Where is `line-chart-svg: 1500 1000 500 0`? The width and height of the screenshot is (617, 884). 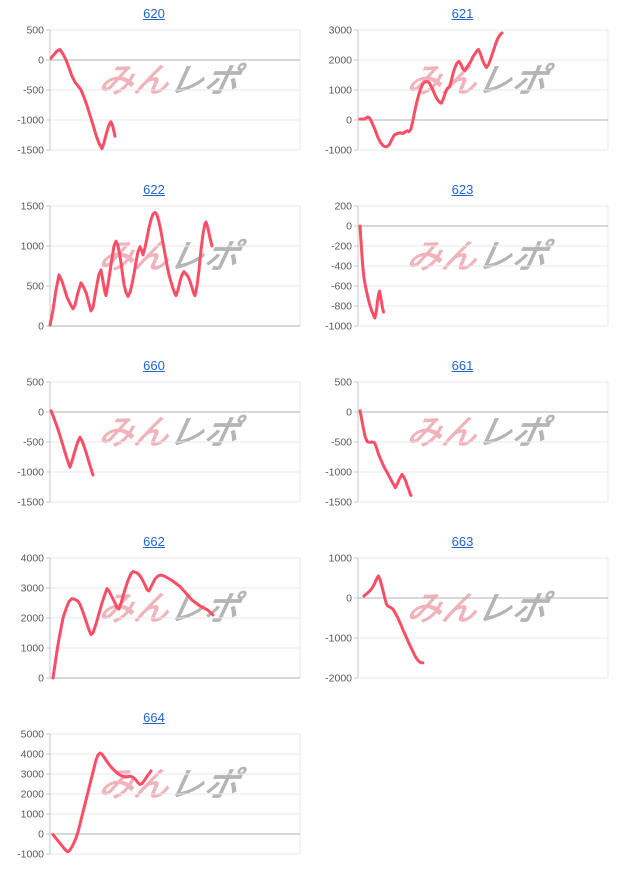 line-chart-svg: 1500 1000 500 0 is located at coordinates (161, 267).